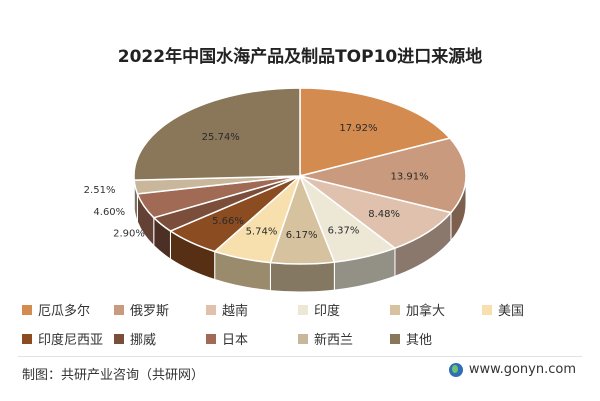 The width and height of the screenshot is (600, 401). What do you see at coordinates (409, 177) in the screenshot?
I see `data-label-俄罗斯: 13.91%` at bounding box center [409, 177].